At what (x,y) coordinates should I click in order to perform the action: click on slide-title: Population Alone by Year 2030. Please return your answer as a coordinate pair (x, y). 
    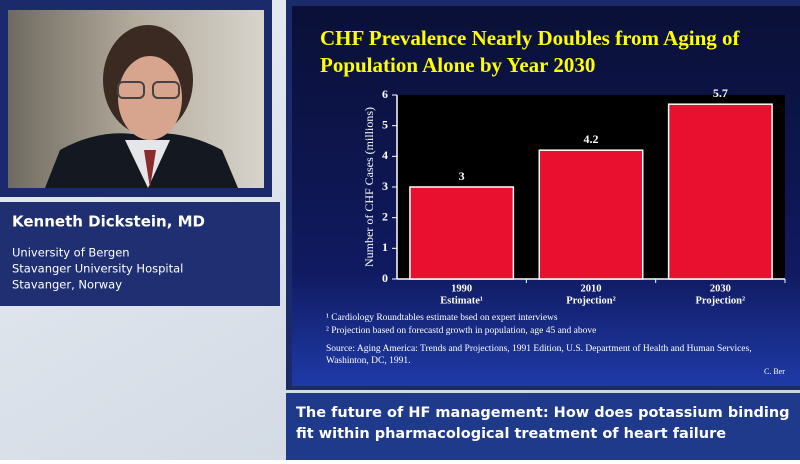
    Looking at the image, I should click on (457, 65).